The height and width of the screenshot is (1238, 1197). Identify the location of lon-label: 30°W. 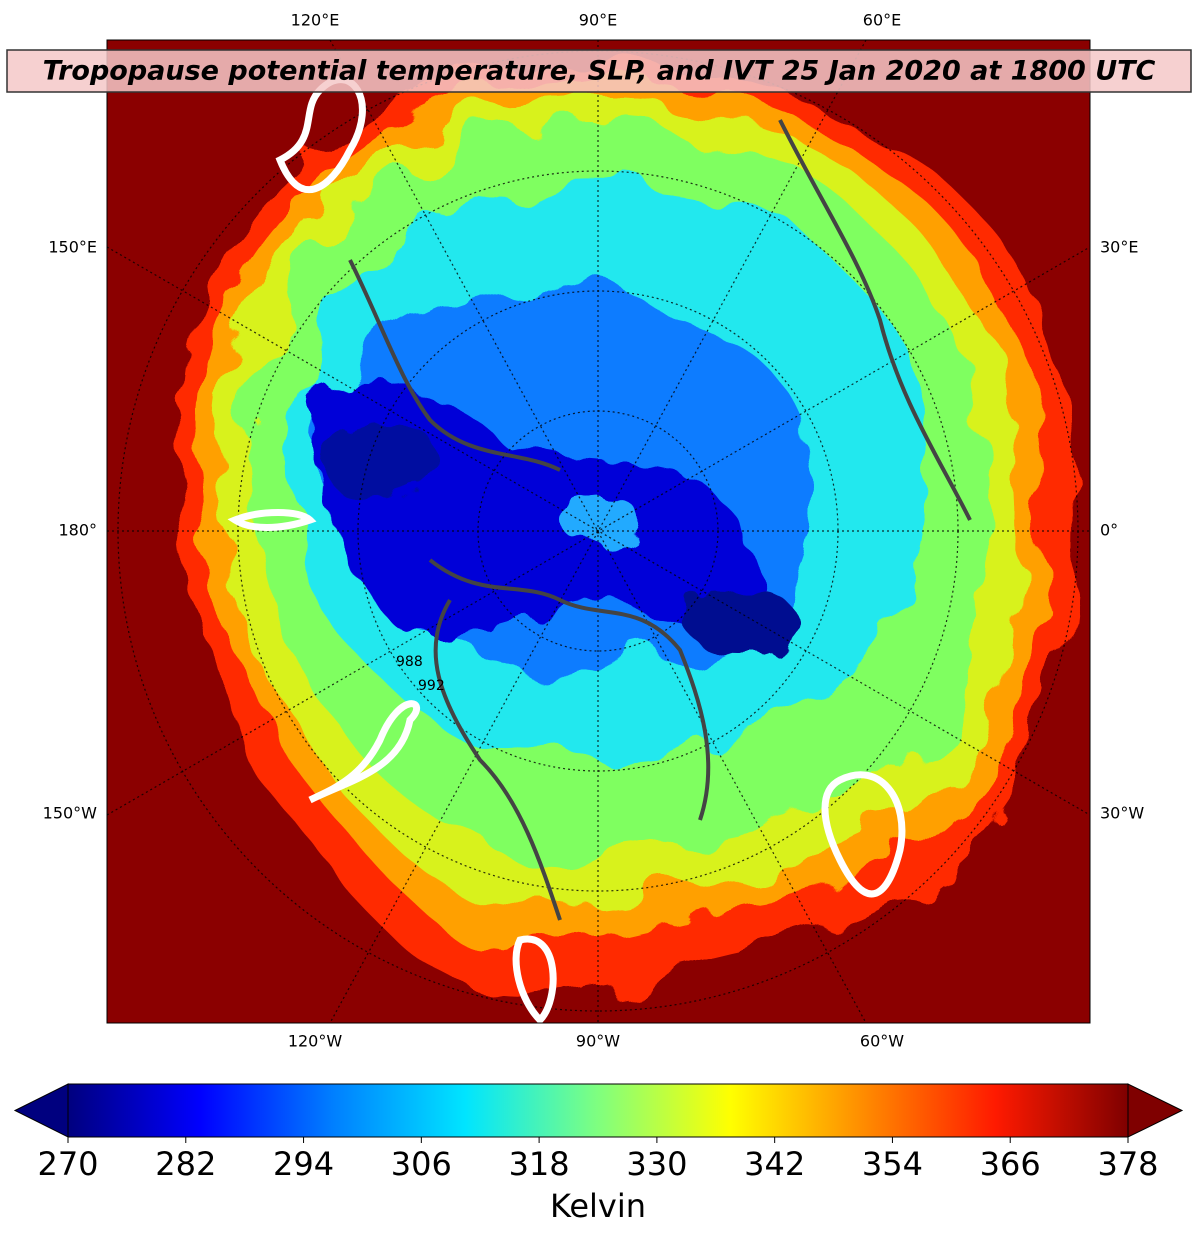
(1122, 813).